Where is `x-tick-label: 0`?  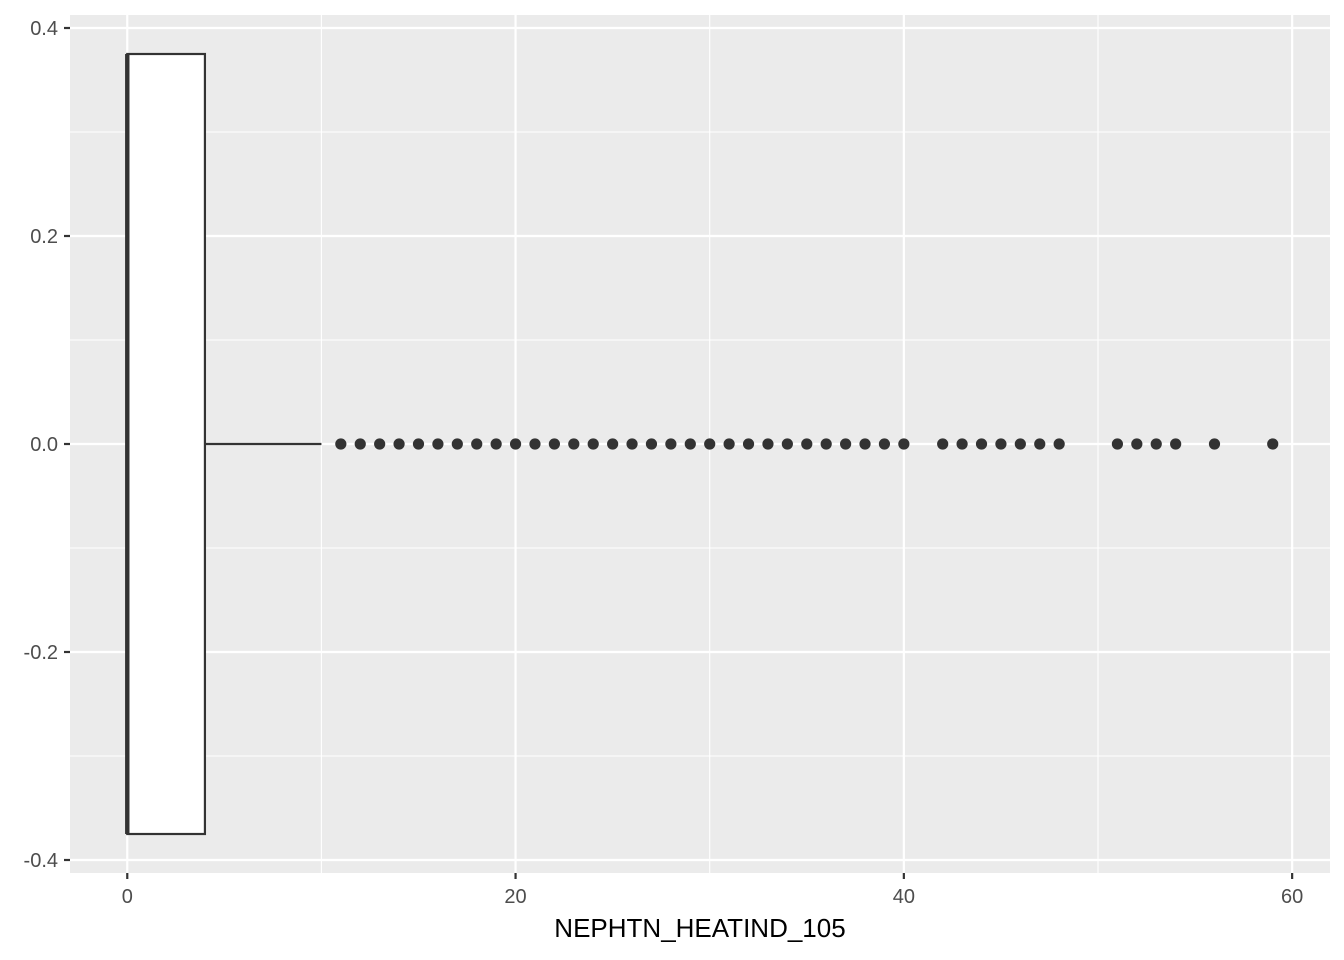
x-tick-label: 0 is located at coordinates (127, 897).